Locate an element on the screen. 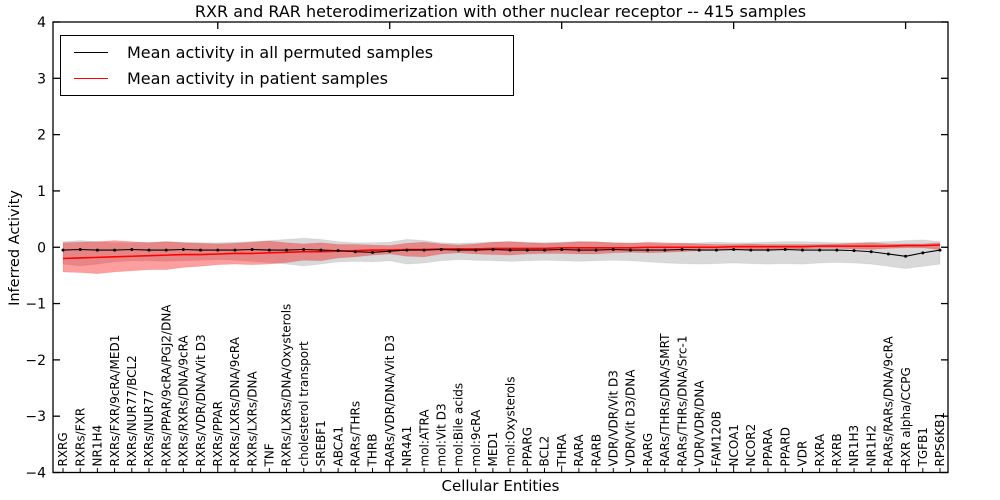  x-category-label: PPARD is located at coordinates (785, 447).